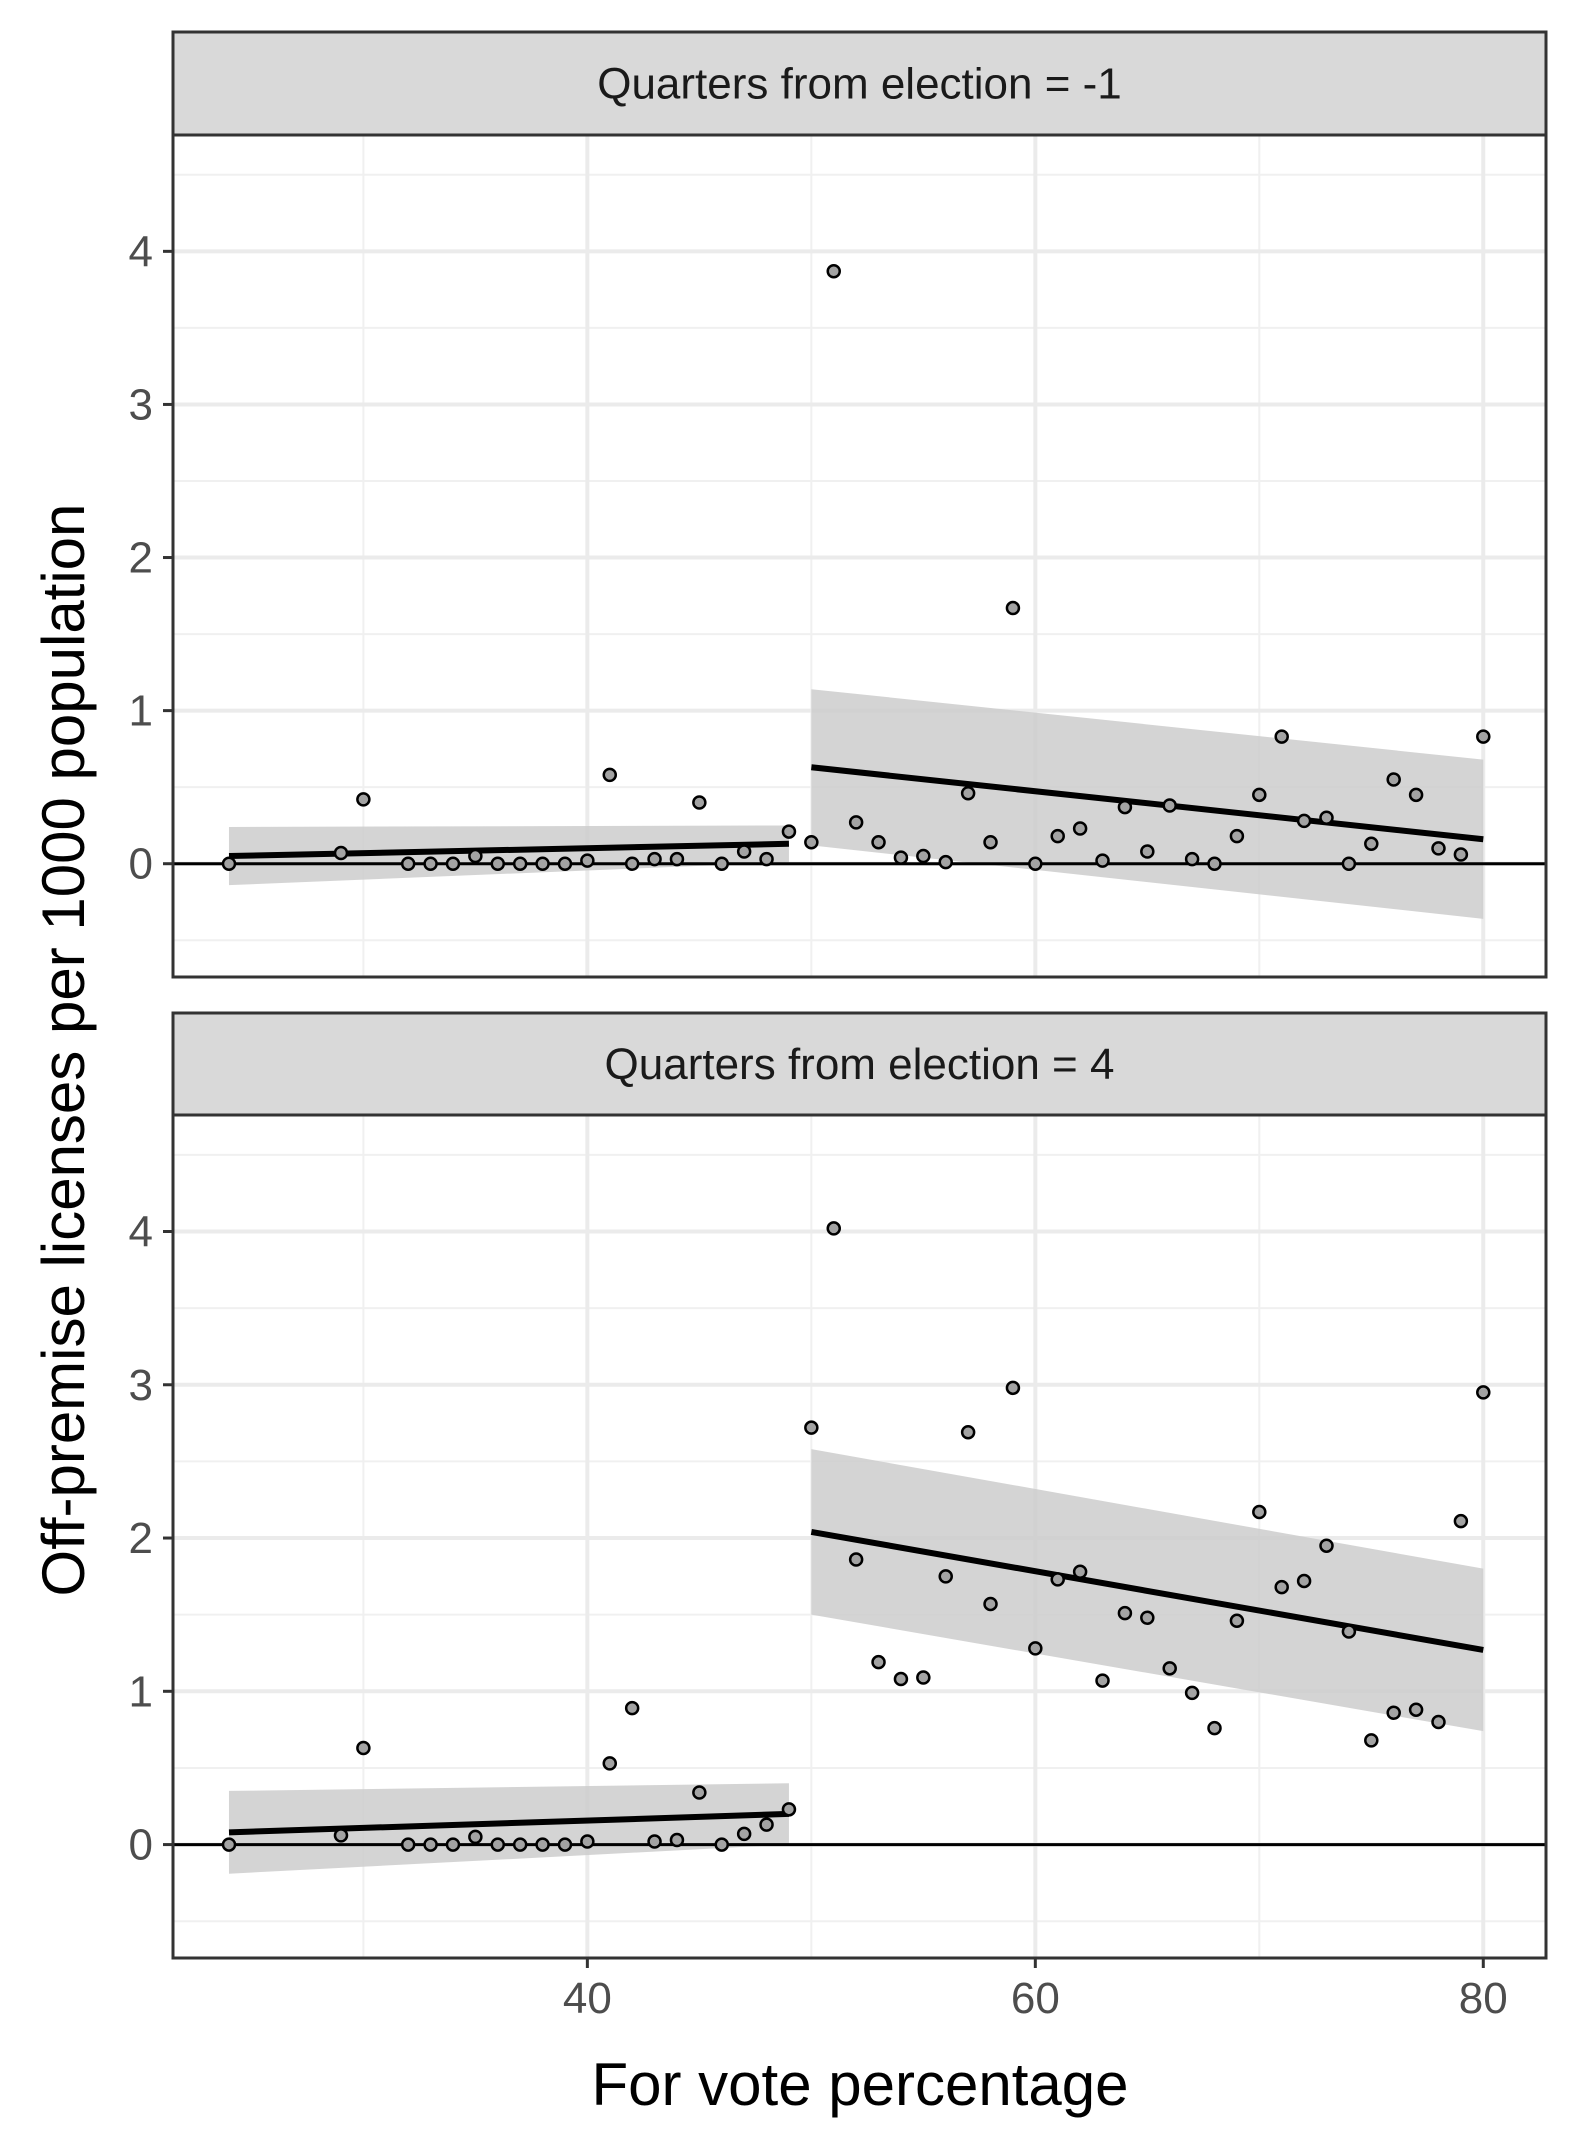 This screenshot has width=1581, height=2150. I want to click on x-tick-label: 80, so click(1483, 1998).